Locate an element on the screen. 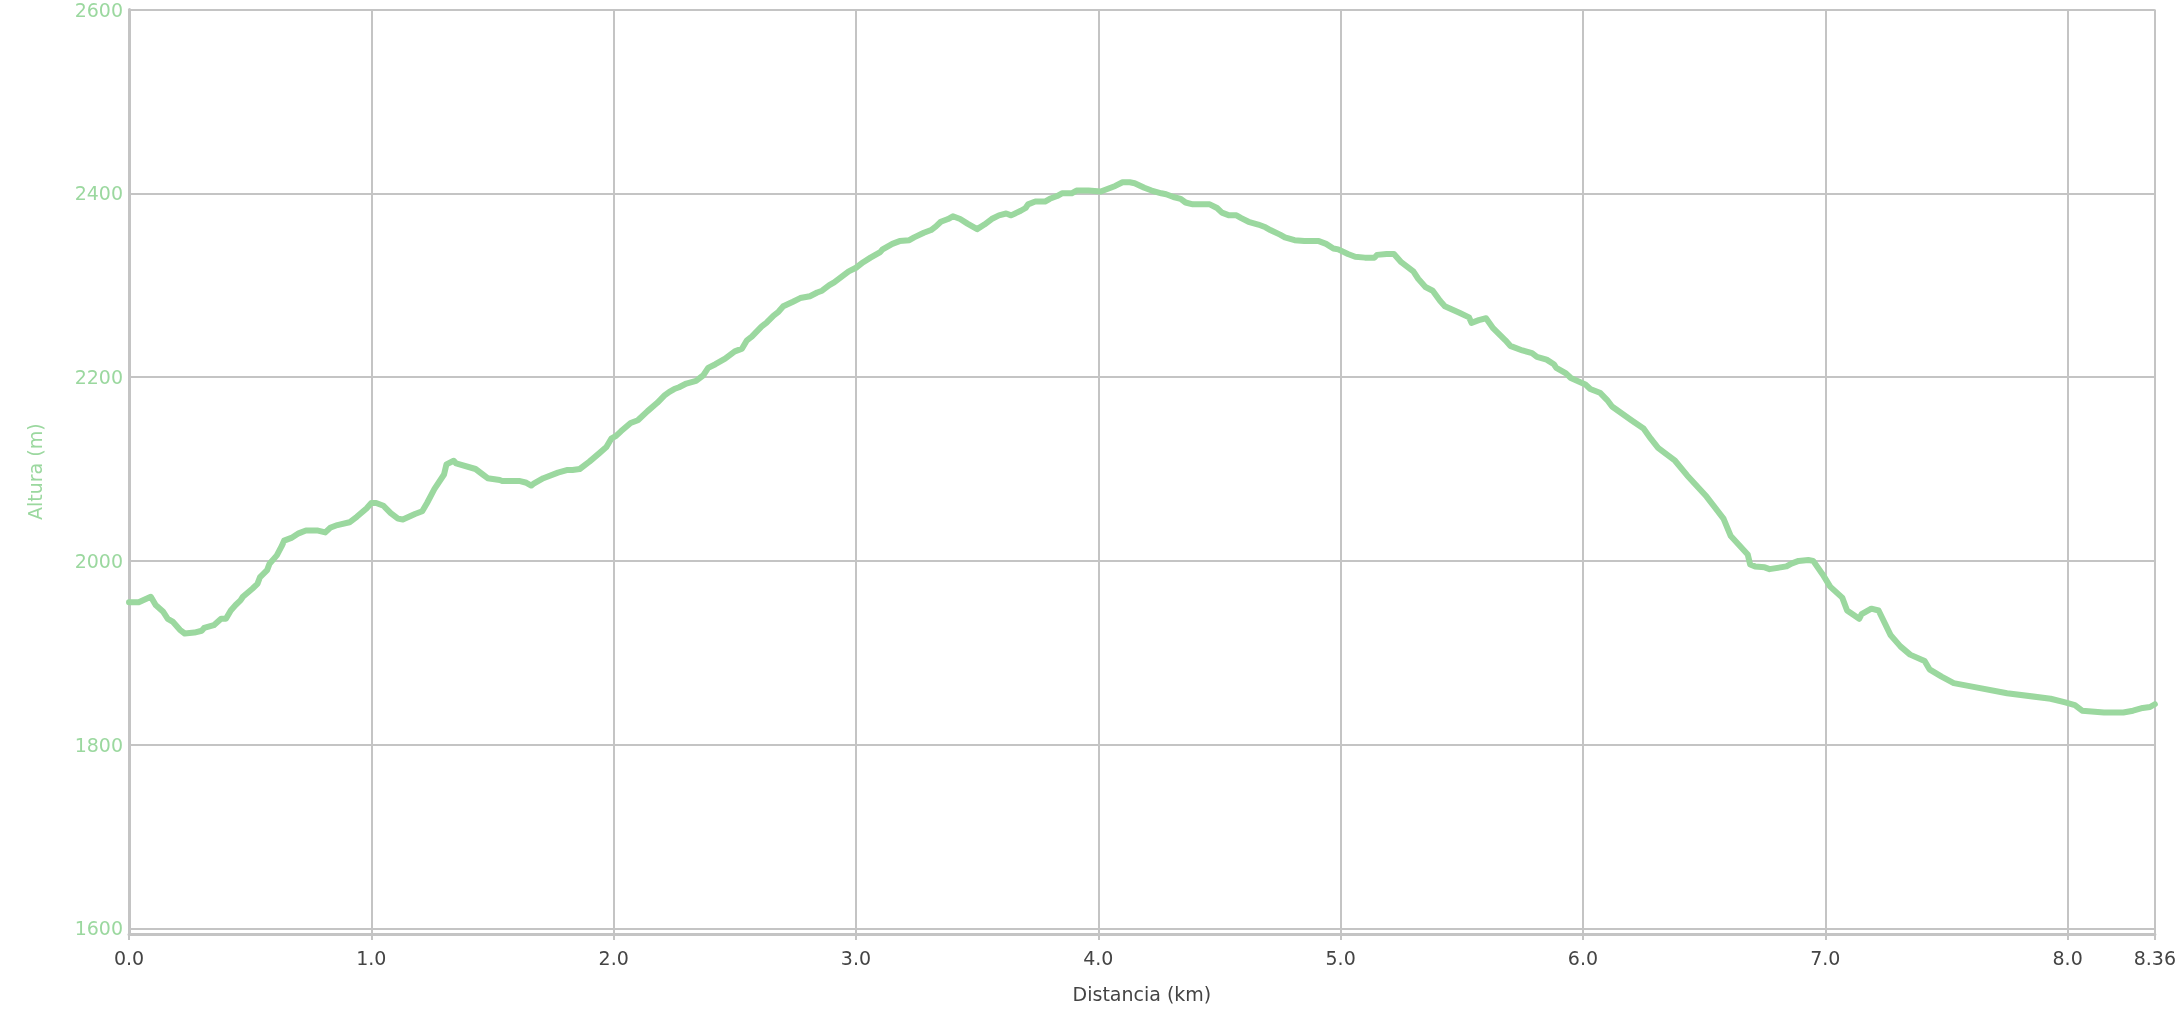 Image resolution: width=2179 pixels, height=1025 pixels. x-tick-label: 8.36 is located at coordinates (2154, 957).